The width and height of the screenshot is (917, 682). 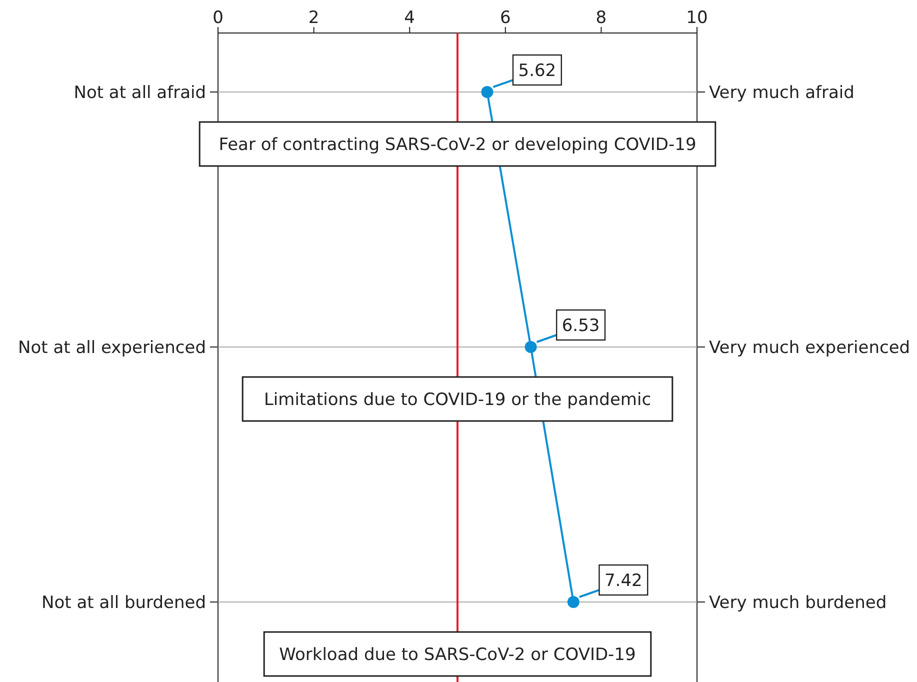 I want to click on y2-tick-label: Very much afraid, so click(x=781, y=93).